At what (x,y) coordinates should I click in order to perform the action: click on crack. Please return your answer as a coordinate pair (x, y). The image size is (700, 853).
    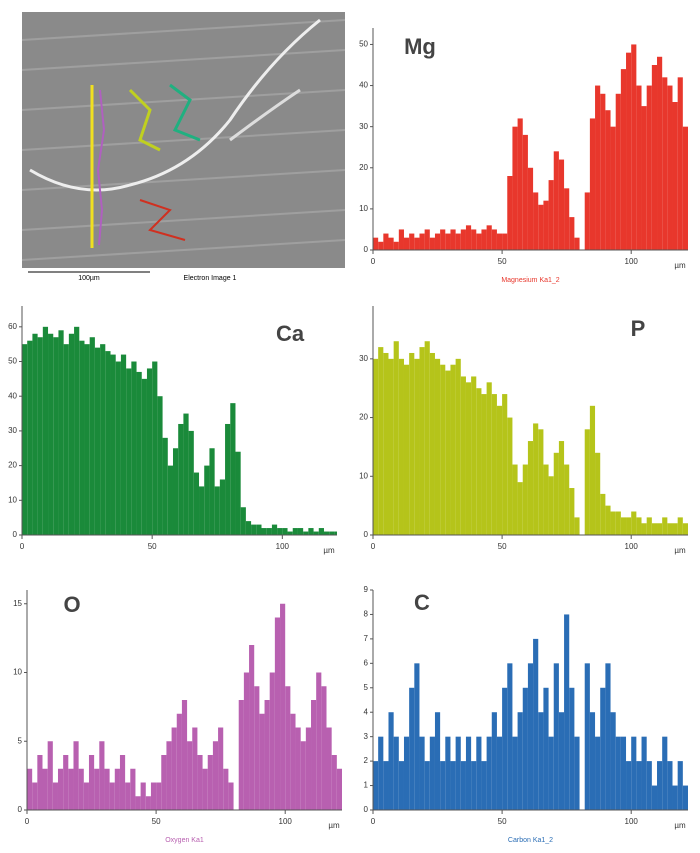
    Looking at the image, I should click on (265, 115).